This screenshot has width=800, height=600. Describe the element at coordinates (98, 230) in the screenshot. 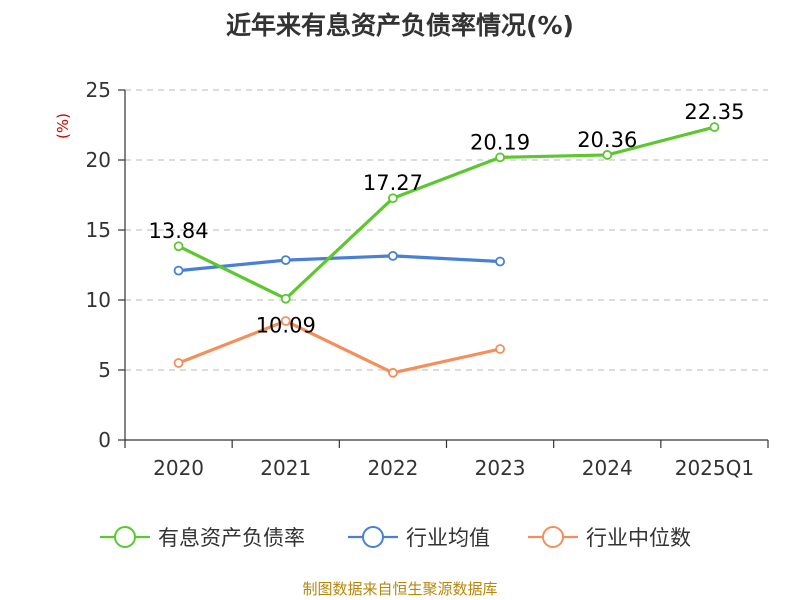

I see `y-tick-label: 15` at that location.